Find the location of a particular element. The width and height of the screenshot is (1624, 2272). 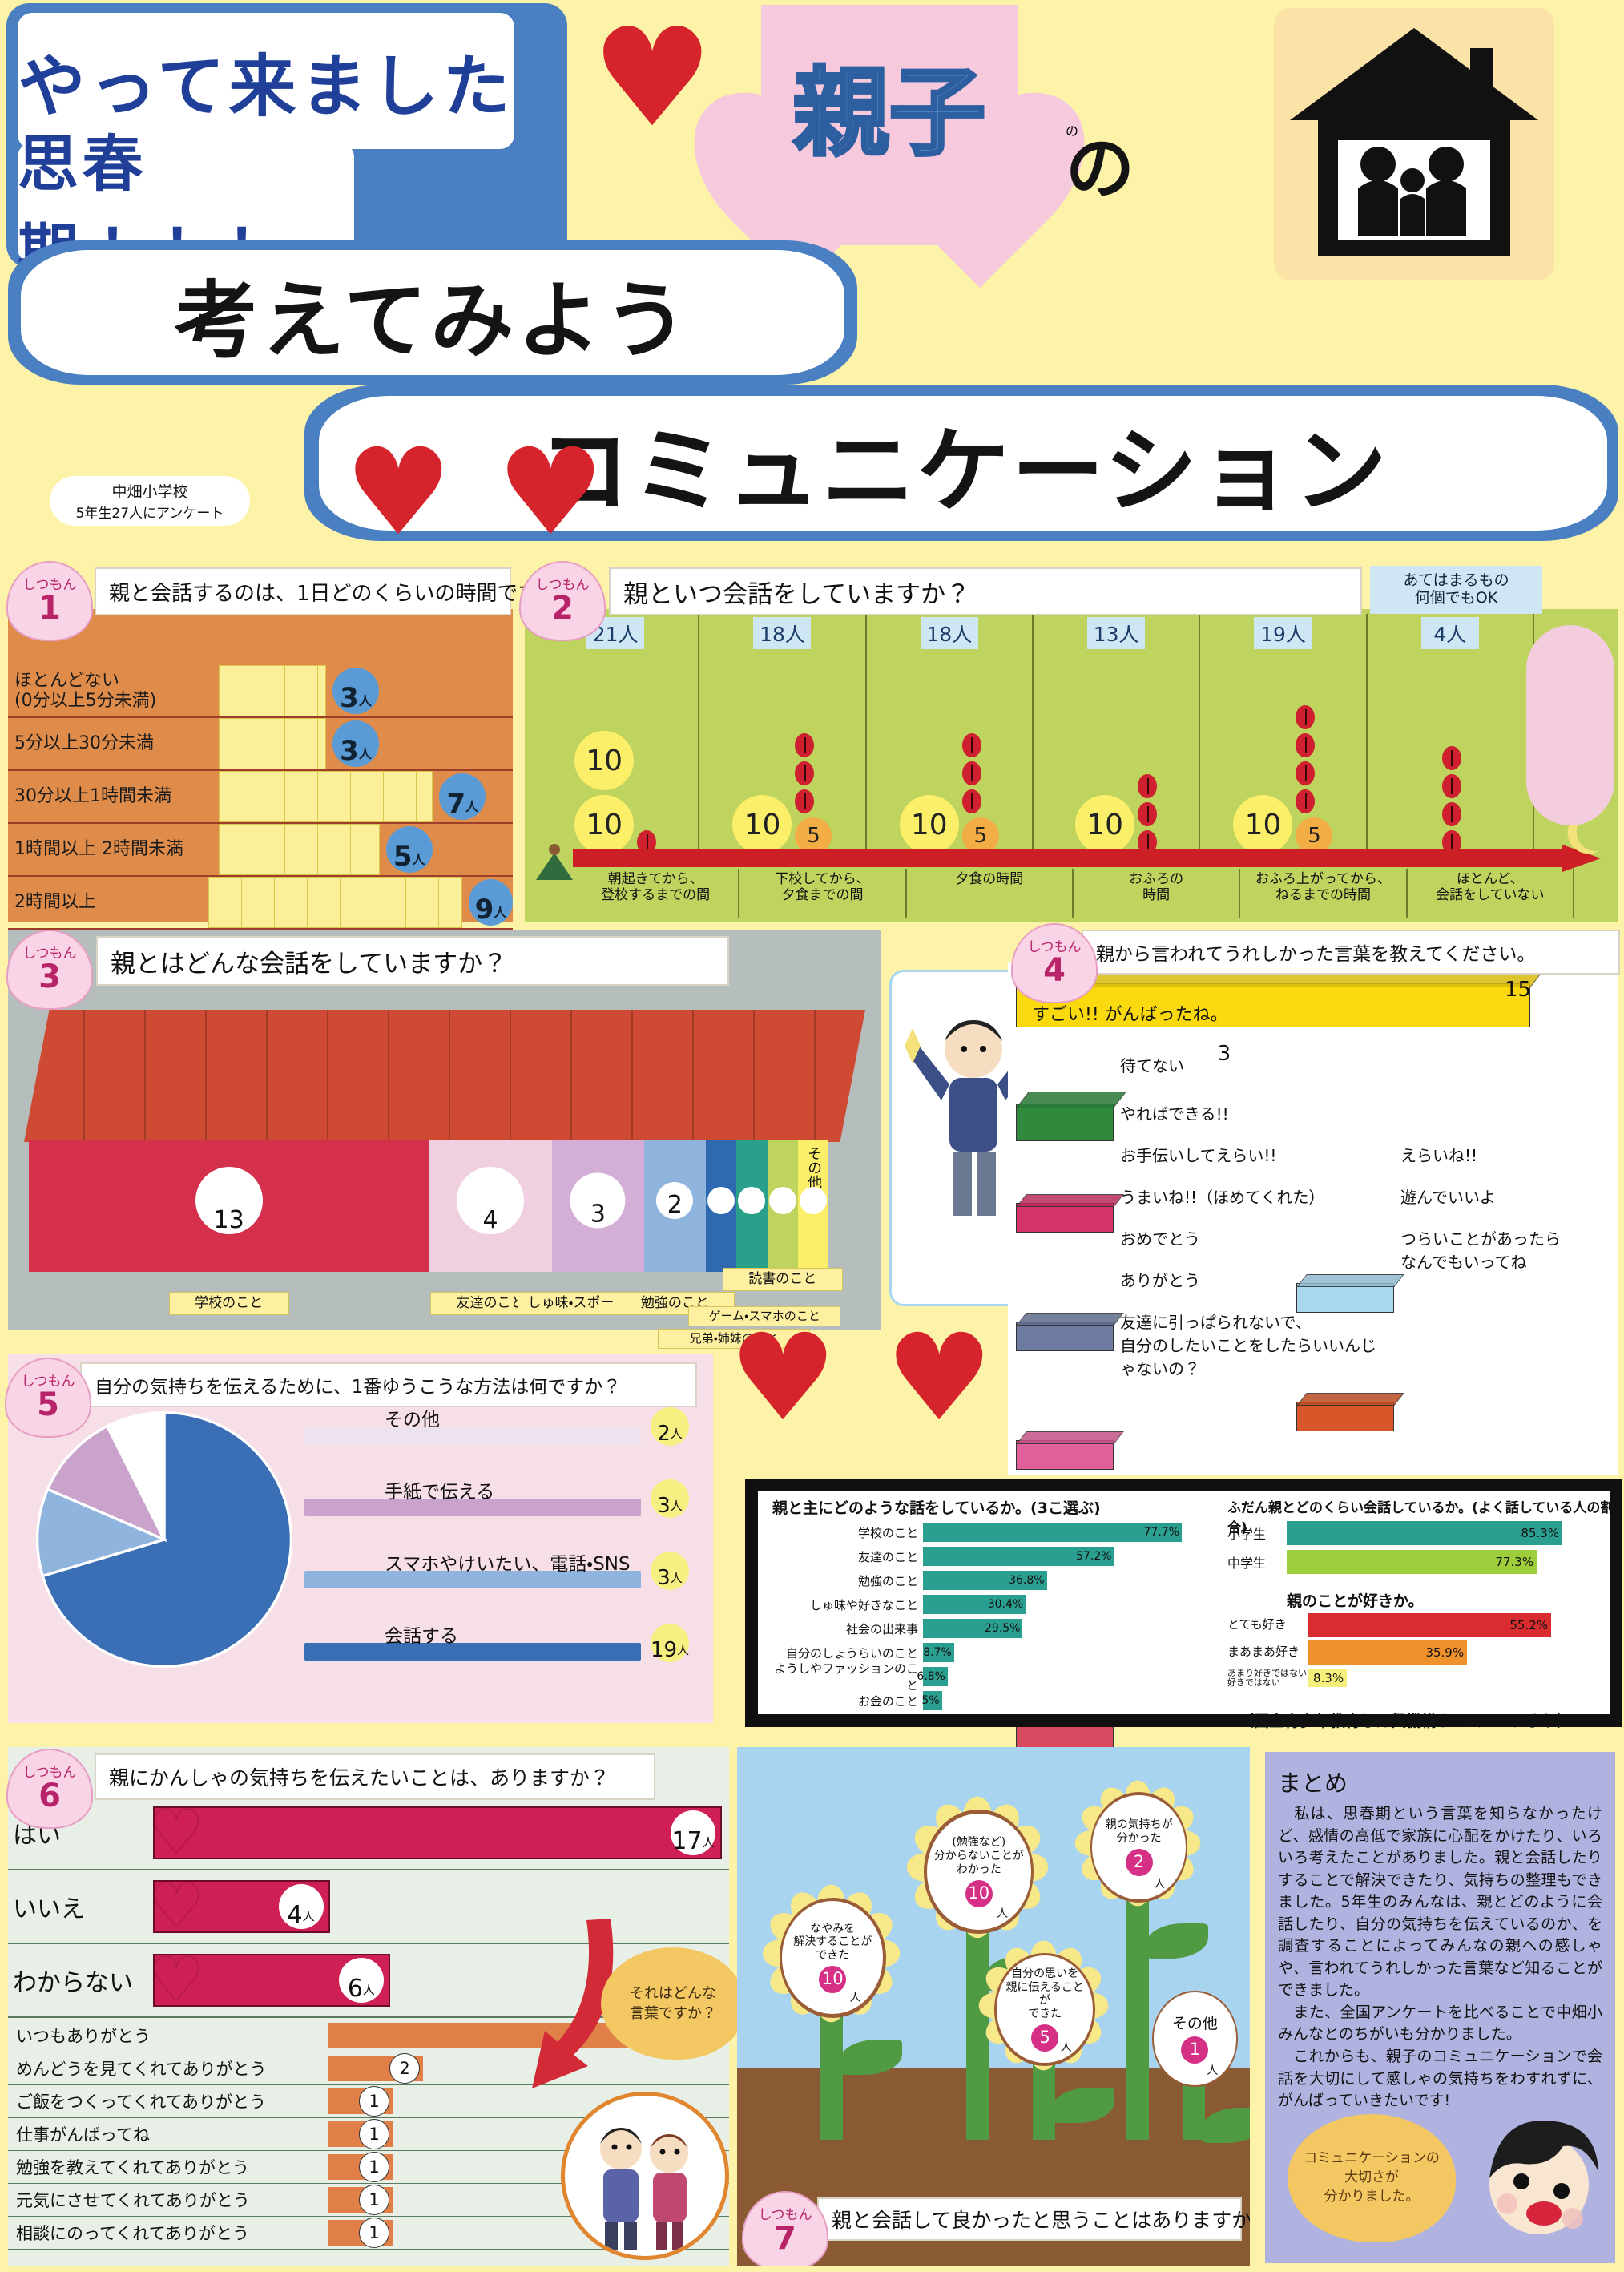

national-like-bar: 55.2% is located at coordinates (1429, 1625).